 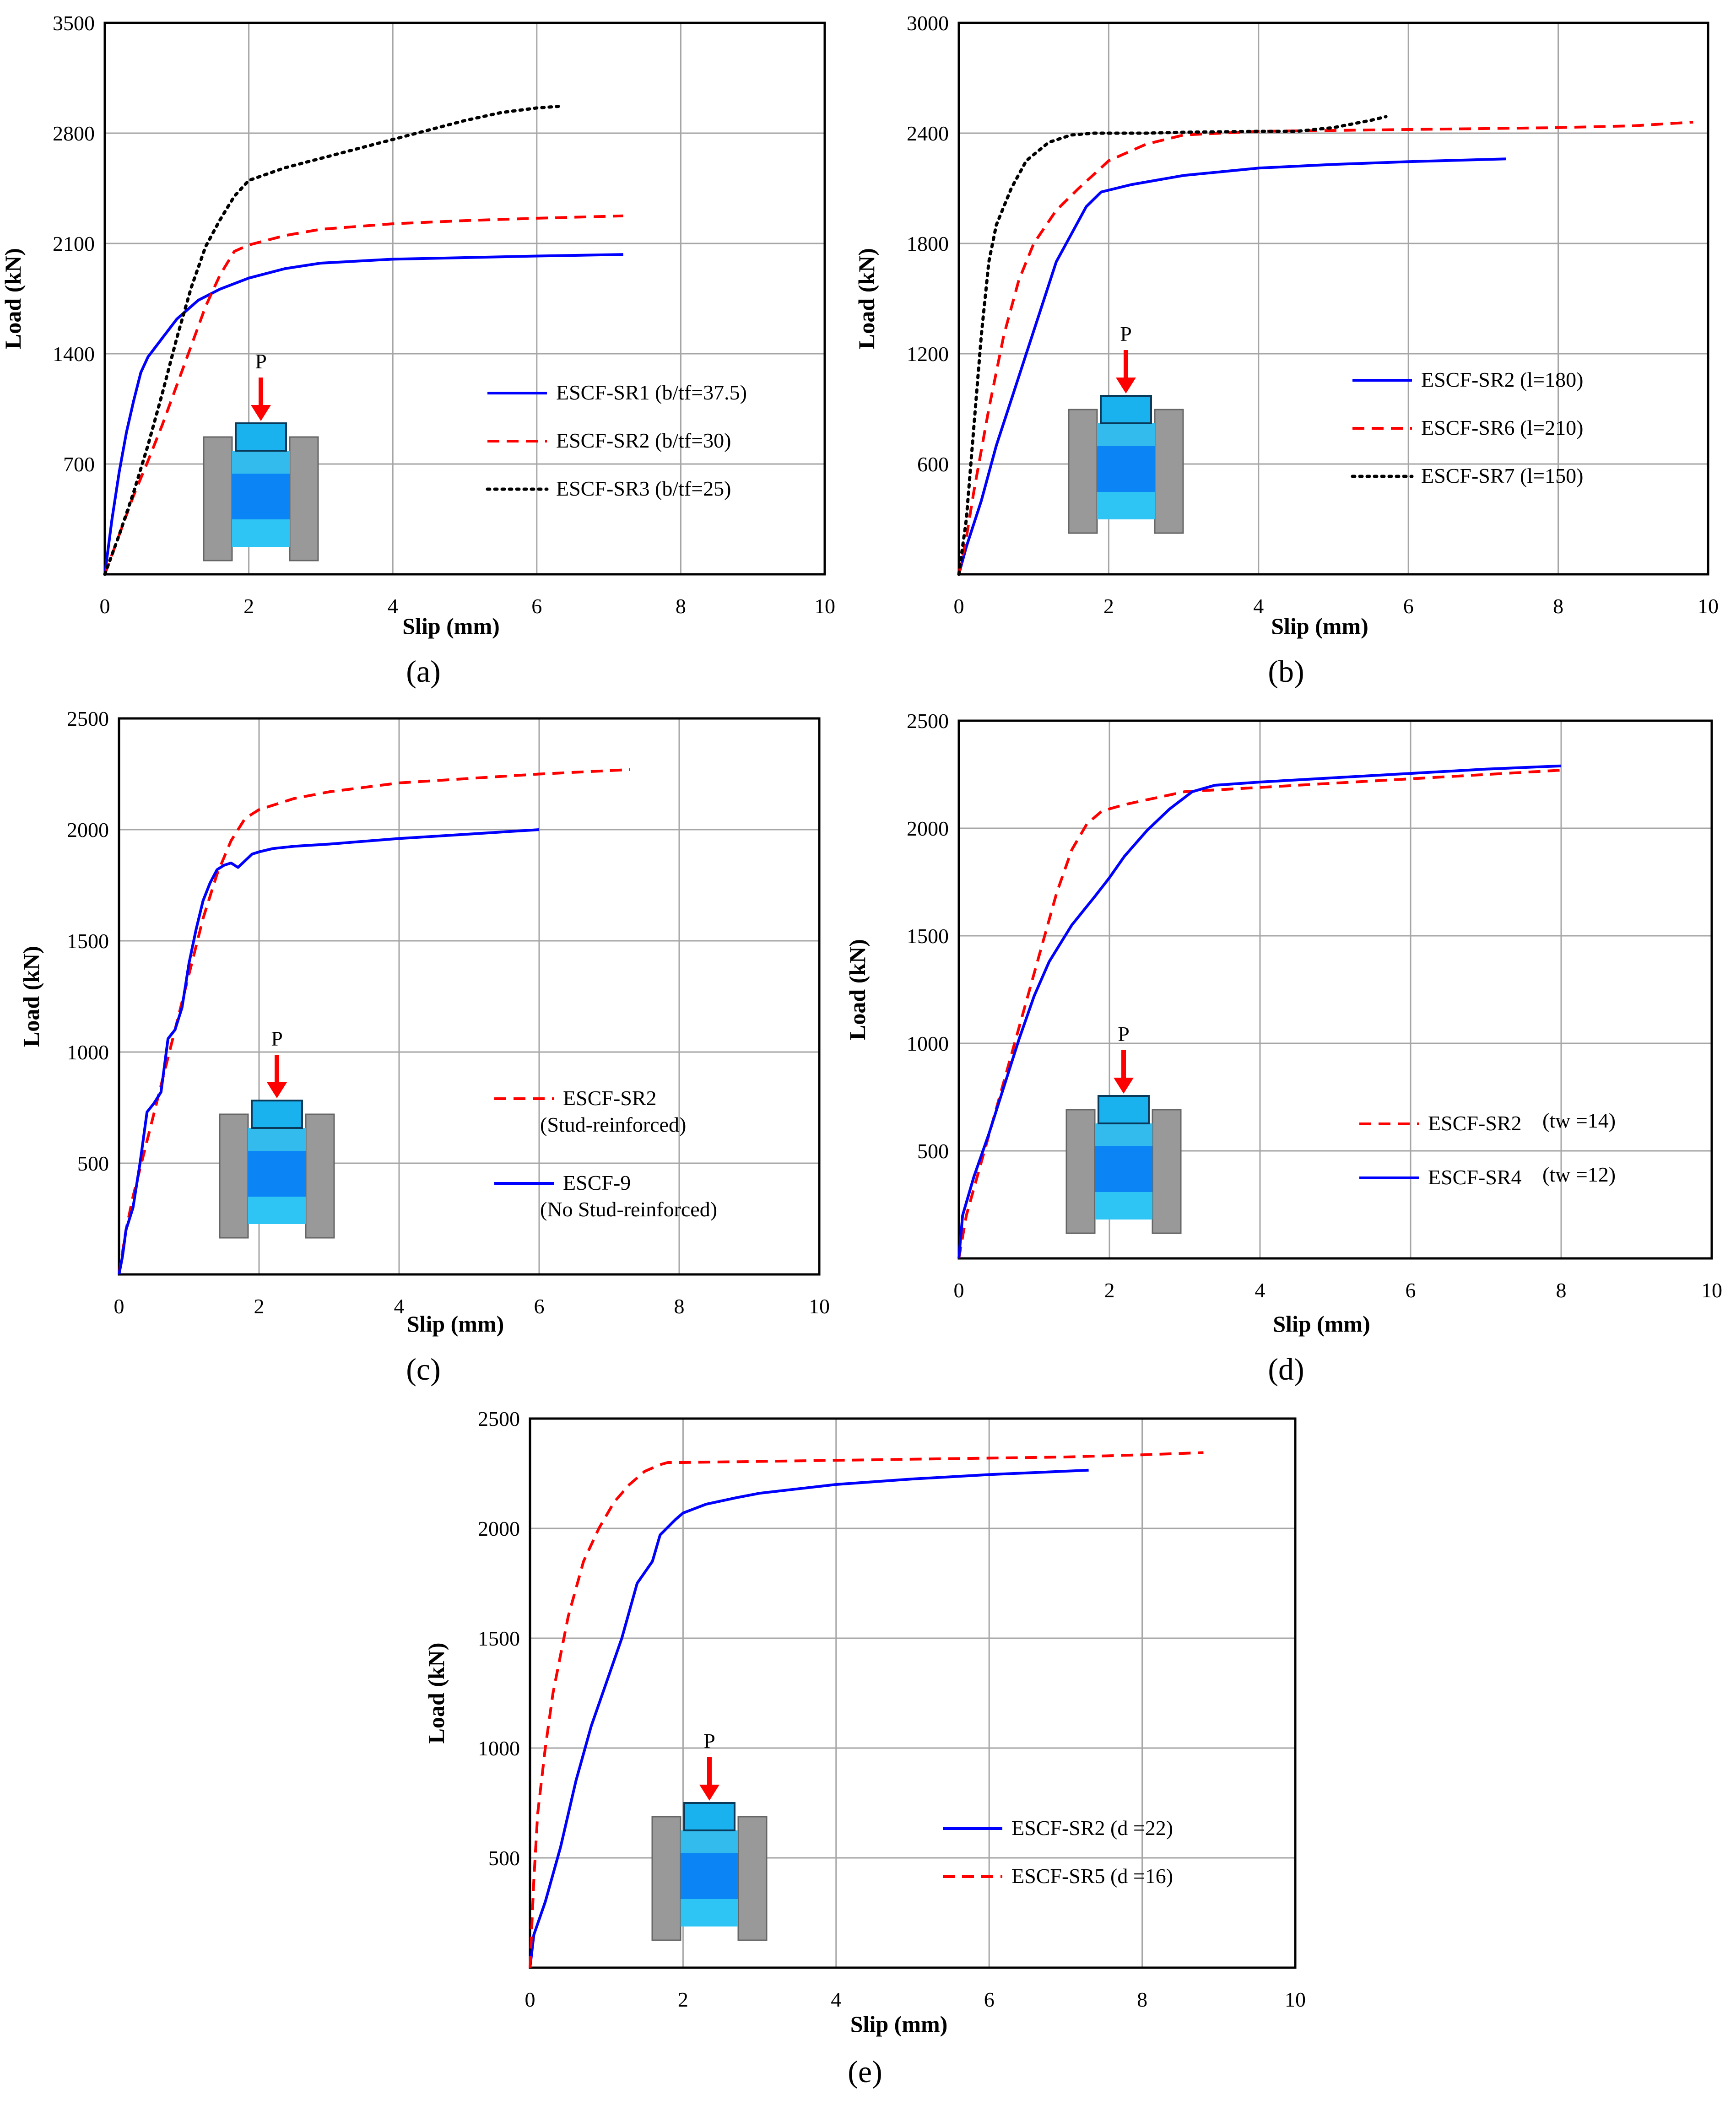 What do you see at coordinates (865, 2071) in the screenshot?
I see `subfigure-caption: (e)` at bounding box center [865, 2071].